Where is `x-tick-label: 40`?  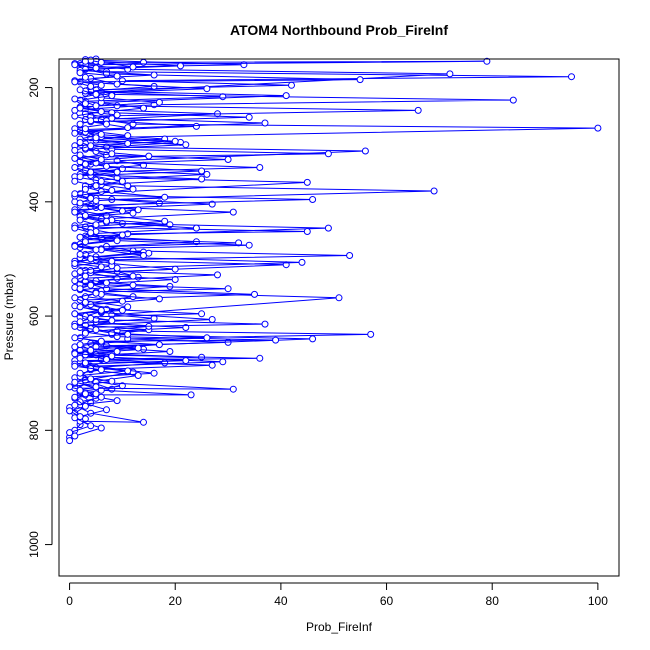
x-tick-label: 40 is located at coordinates (281, 601).